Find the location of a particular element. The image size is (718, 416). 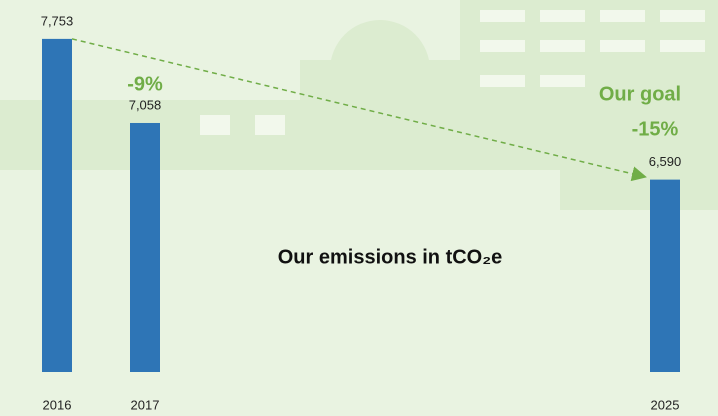

value-label: 6,590 is located at coordinates (665, 161).